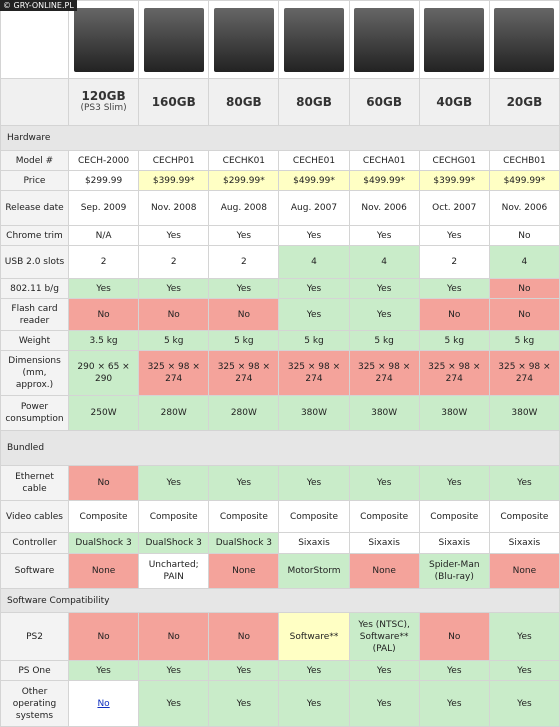 The width and height of the screenshot is (560, 727). I want to click on table-row: Chrome trim N/A Yes Yes Yes Yes Yes No, so click(280, 235).